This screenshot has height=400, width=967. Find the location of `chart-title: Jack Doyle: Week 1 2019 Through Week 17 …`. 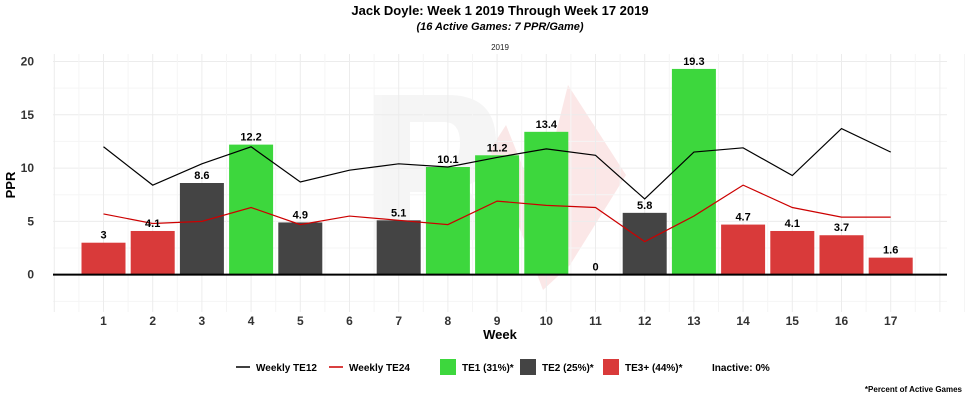

chart-title: Jack Doyle: Week 1 2019 Through Week 17 … is located at coordinates (499, 10).